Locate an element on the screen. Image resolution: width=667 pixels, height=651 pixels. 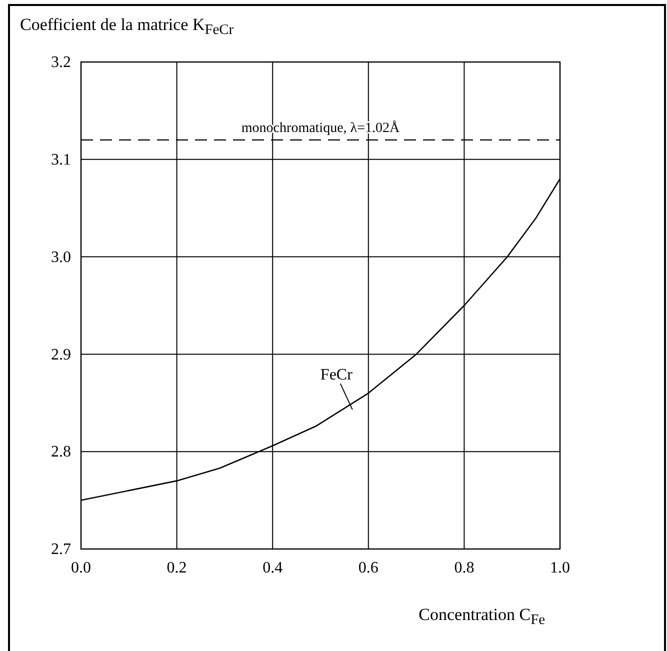
x-tick-label: 0.6 is located at coordinates (368, 567).